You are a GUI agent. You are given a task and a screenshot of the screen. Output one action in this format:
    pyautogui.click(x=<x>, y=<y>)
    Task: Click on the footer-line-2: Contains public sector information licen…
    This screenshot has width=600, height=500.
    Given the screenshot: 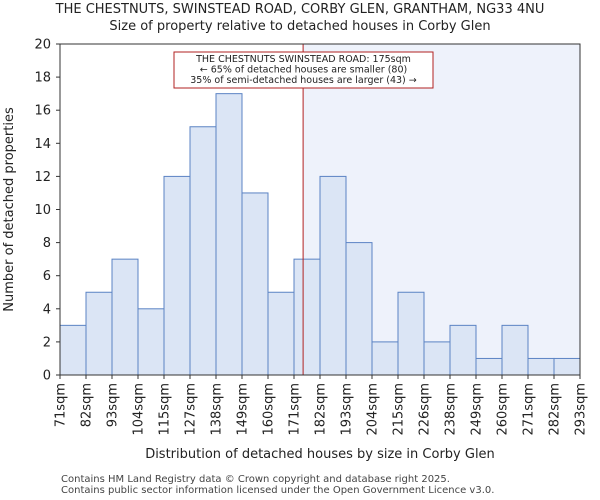 What is the action you would take?
    pyautogui.click(x=278, y=490)
    